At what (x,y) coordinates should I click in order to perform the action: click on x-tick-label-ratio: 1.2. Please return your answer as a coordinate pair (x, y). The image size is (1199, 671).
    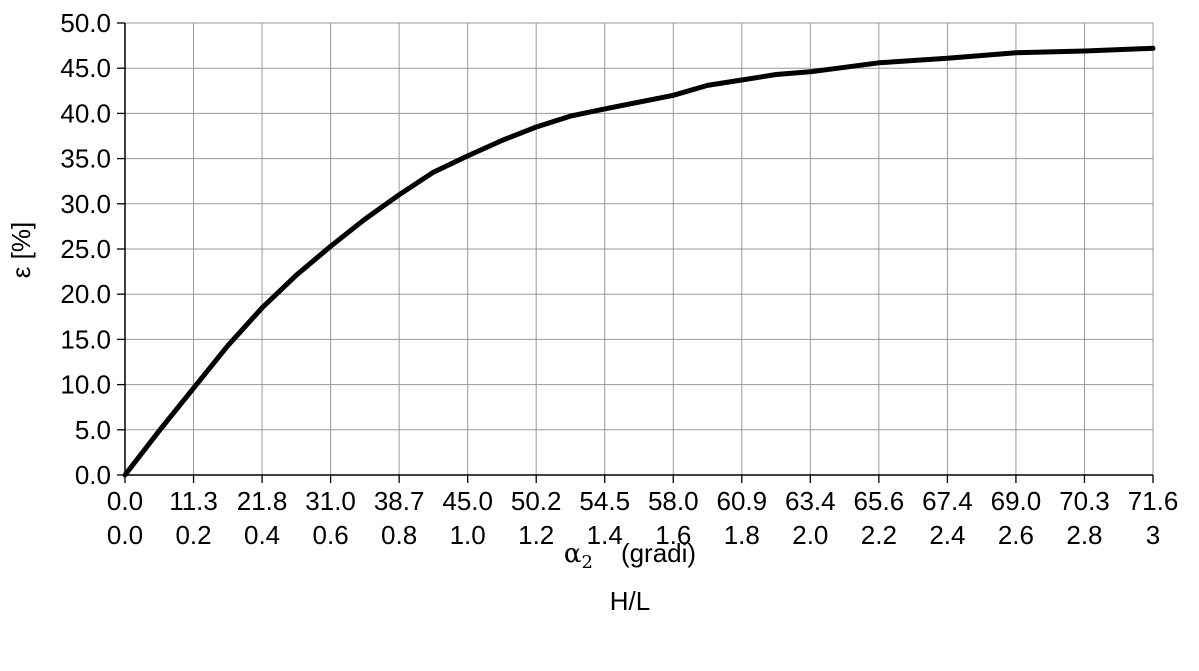
    Looking at the image, I should click on (536, 535).